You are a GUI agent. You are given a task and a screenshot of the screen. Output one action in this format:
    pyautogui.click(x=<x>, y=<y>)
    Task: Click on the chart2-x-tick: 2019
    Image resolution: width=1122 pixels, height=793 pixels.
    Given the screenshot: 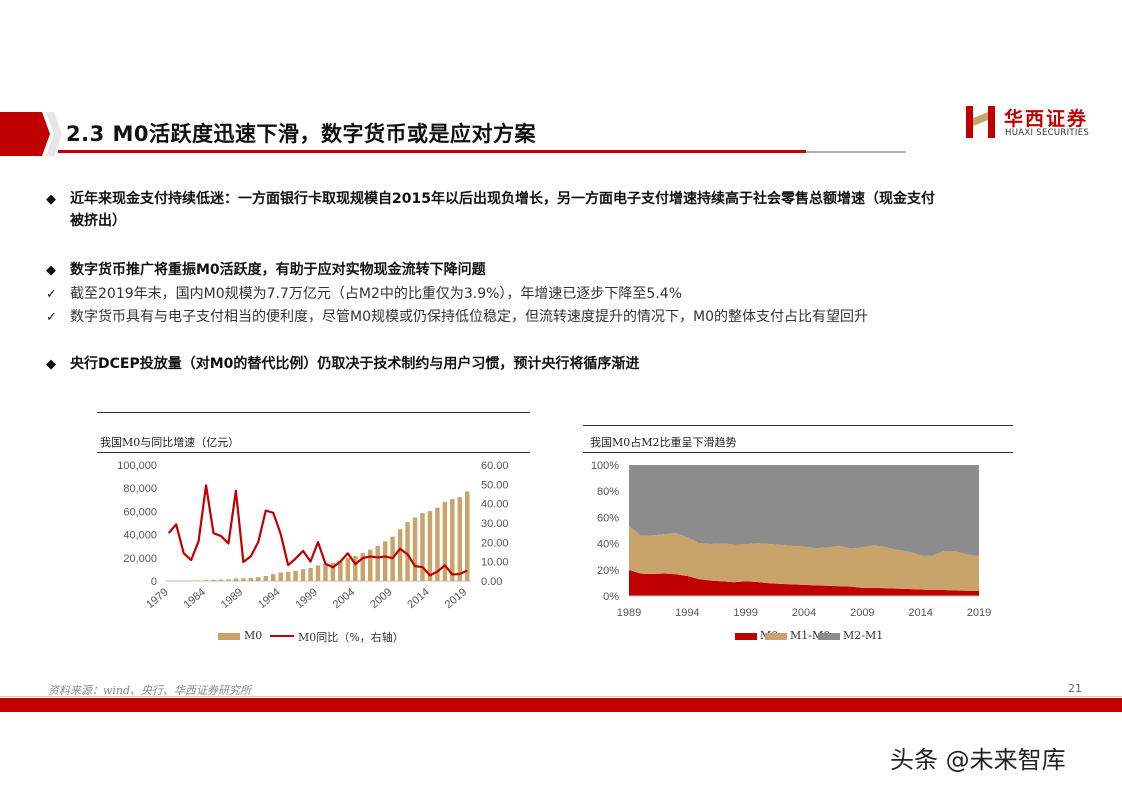 What is the action you would take?
    pyautogui.click(x=979, y=613)
    